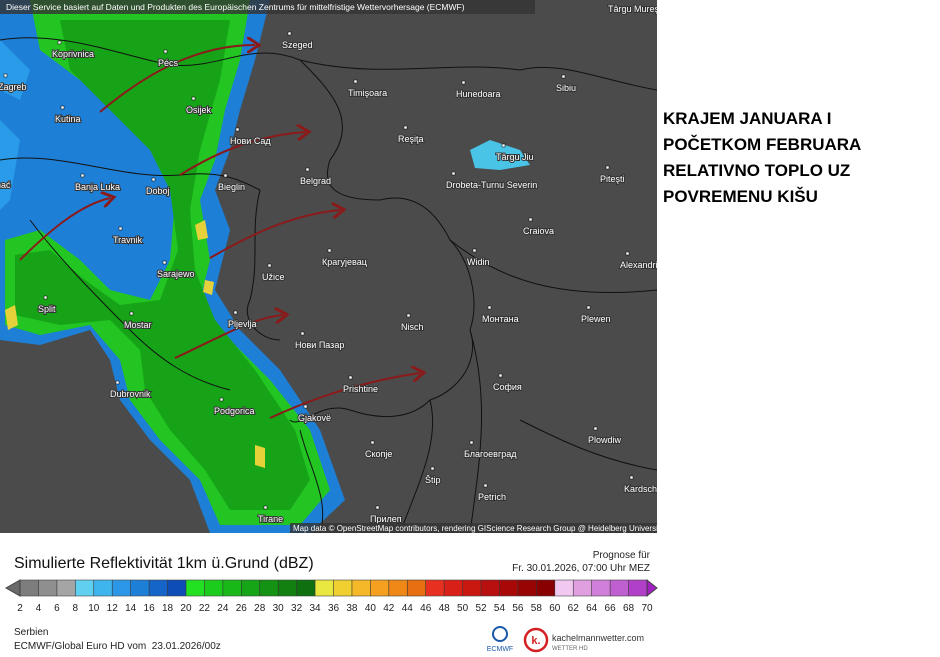  What do you see at coordinates (344, 262) in the screenshot?
I see `city-label: Крагујевац` at bounding box center [344, 262].